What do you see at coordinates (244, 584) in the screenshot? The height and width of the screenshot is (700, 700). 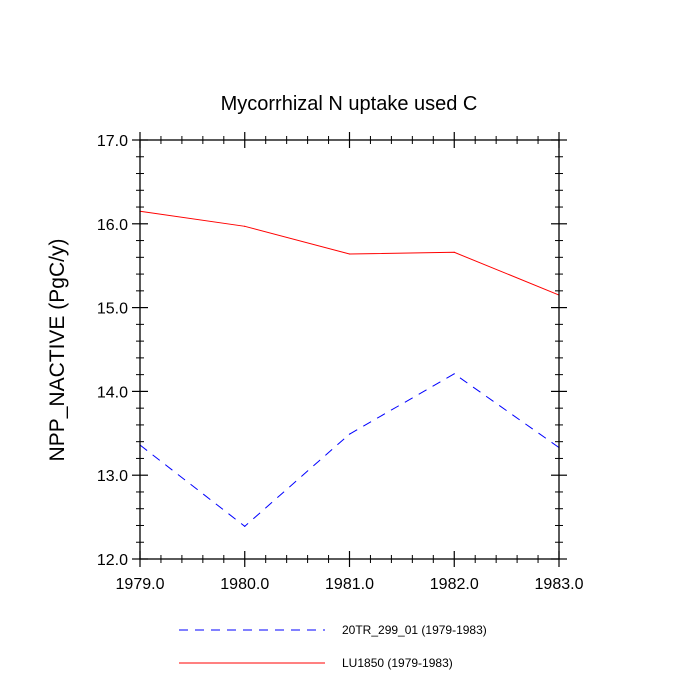 I see `x-tick-label: 1980.0` at bounding box center [244, 584].